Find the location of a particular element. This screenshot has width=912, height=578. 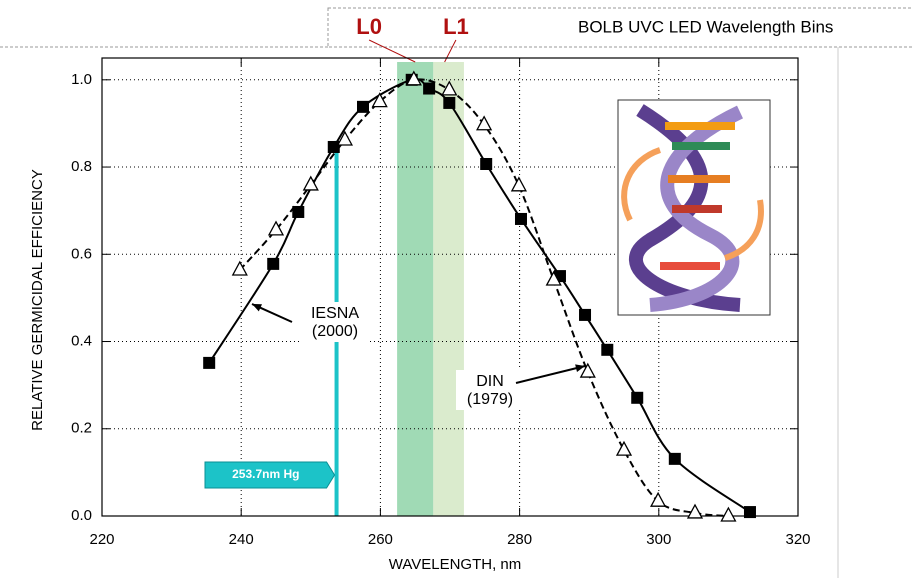

x-tick-label: 220 is located at coordinates (101, 539).